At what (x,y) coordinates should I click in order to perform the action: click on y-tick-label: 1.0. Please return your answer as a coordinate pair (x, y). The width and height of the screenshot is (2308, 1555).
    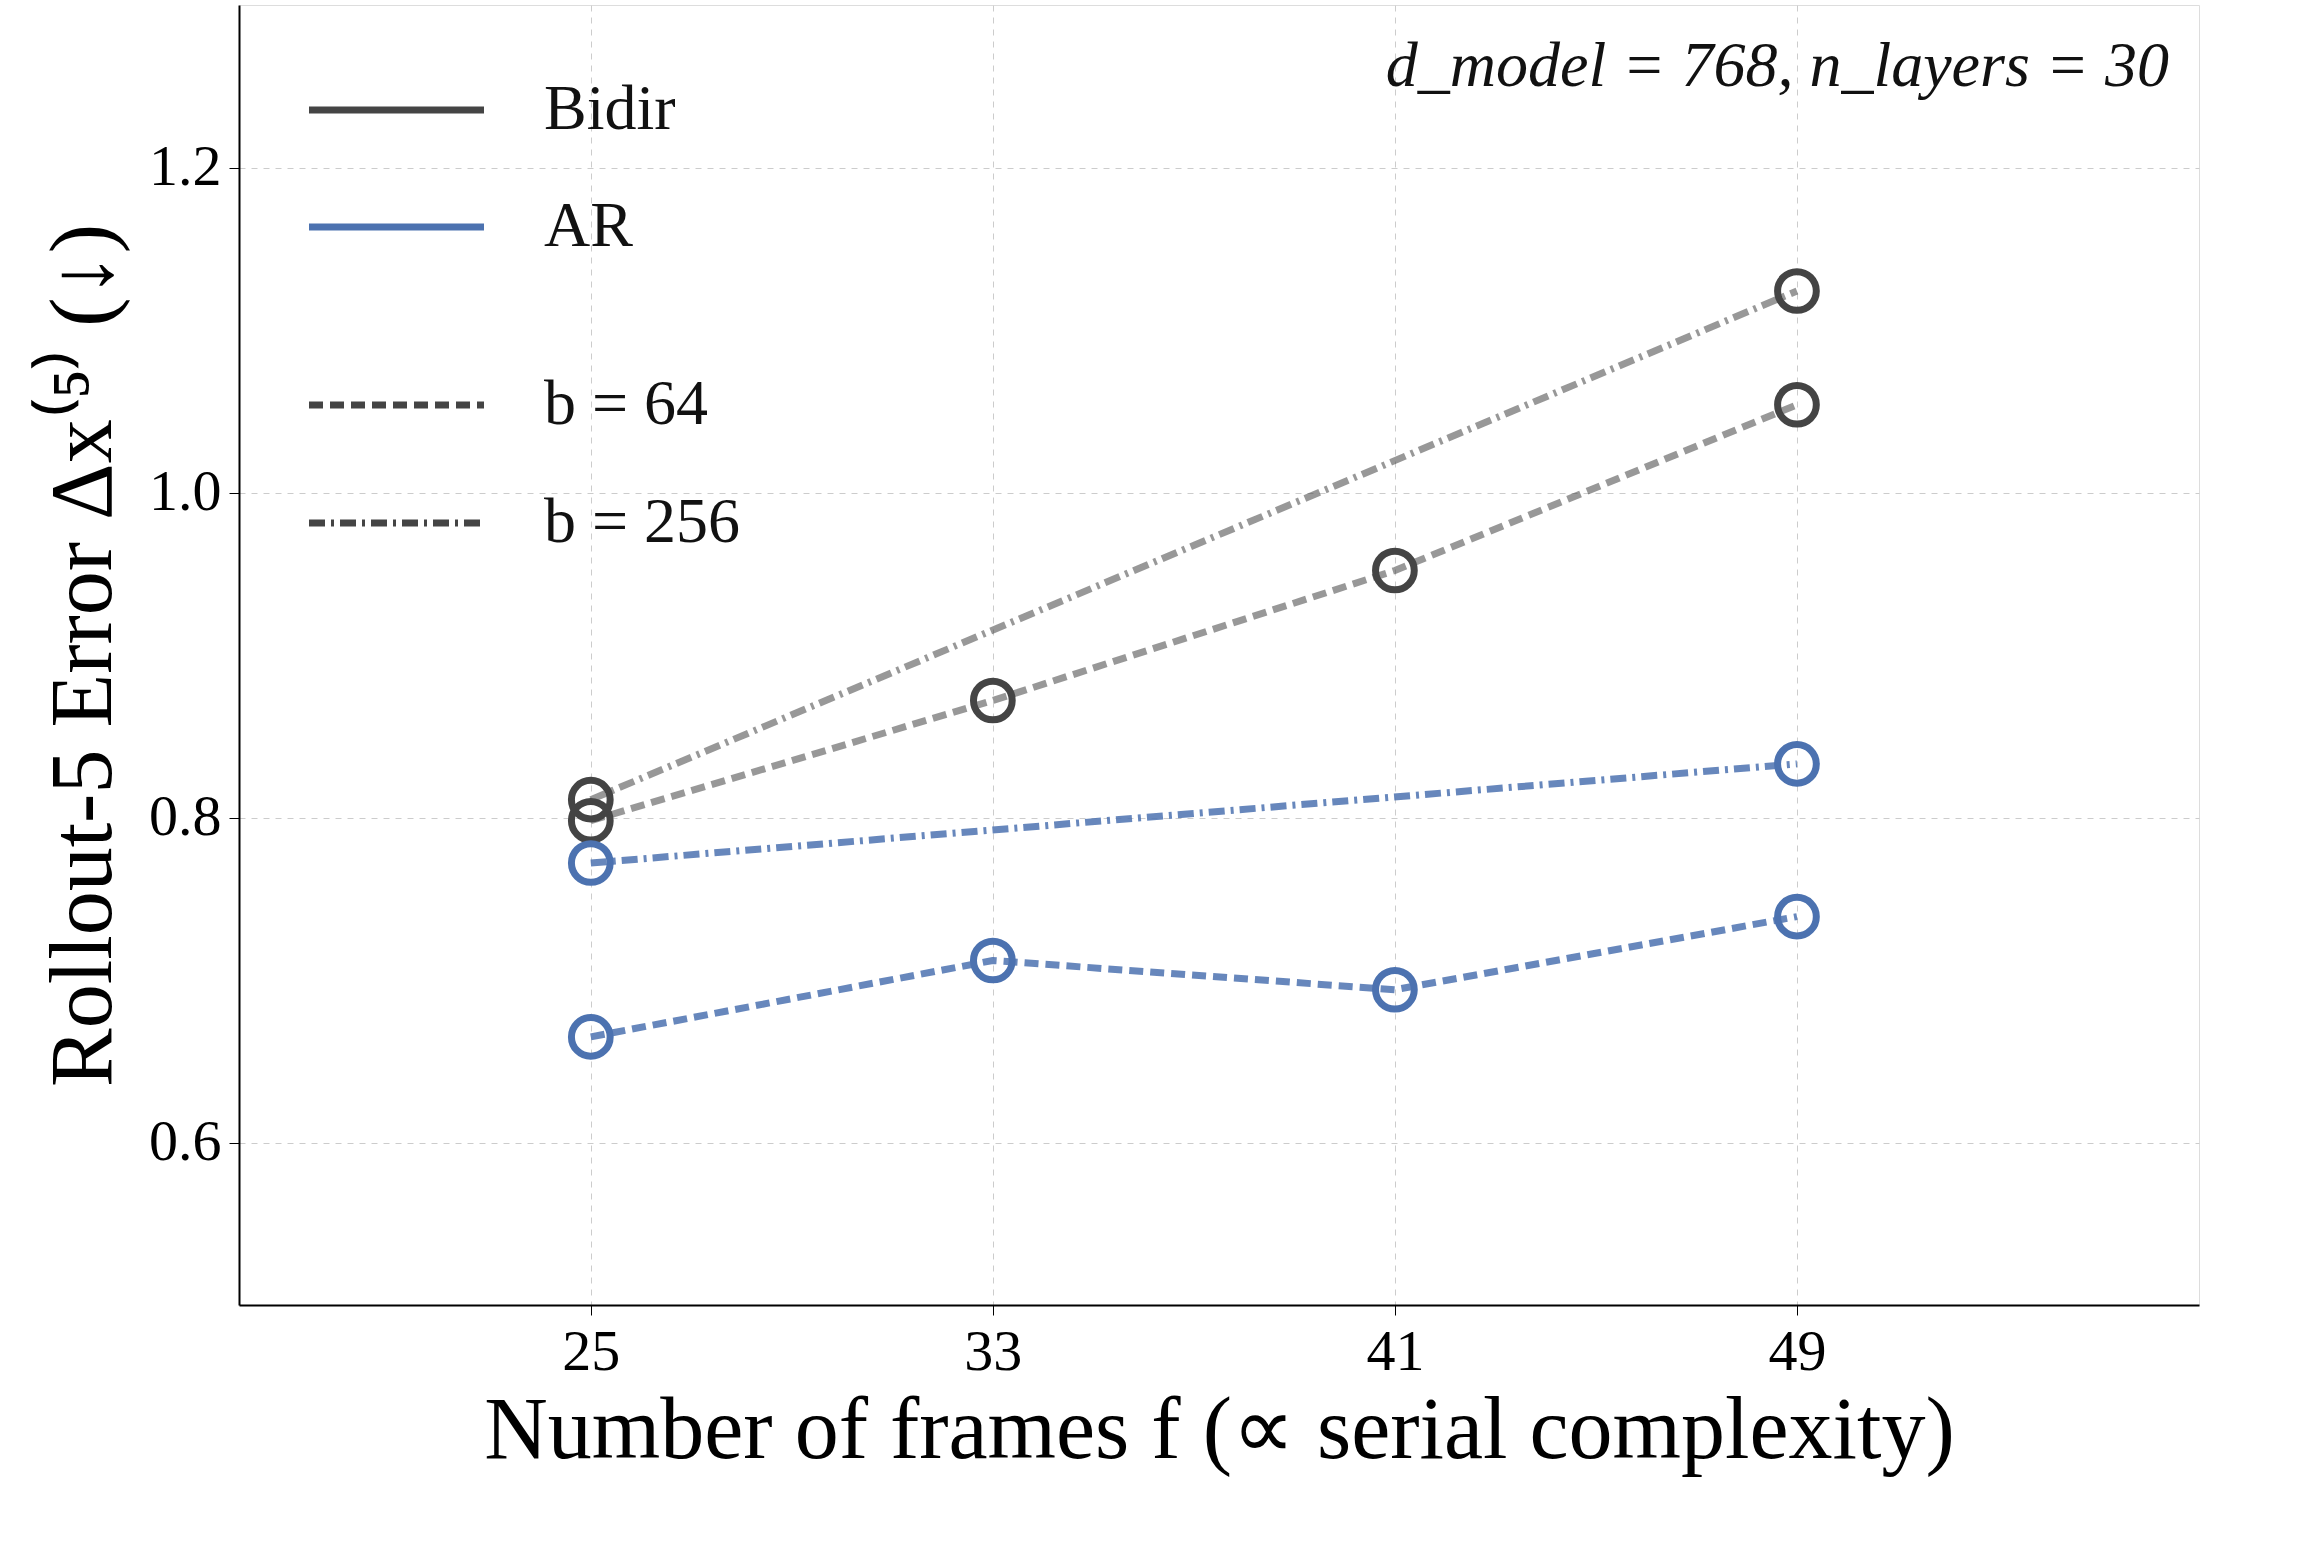
    Looking at the image, I should click on (185, 490).